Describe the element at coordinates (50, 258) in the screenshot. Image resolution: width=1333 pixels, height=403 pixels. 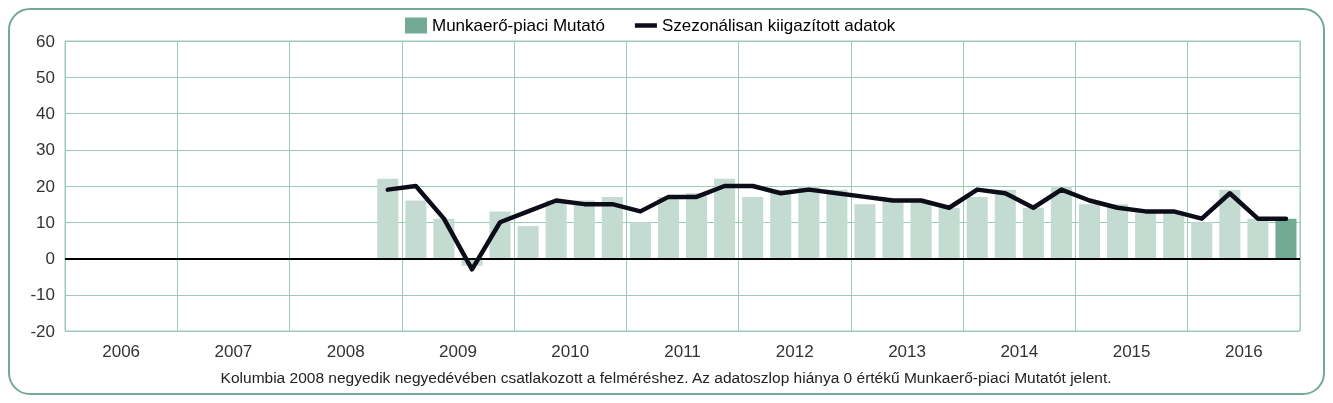
I see `y-tick-label: 0` at that location.